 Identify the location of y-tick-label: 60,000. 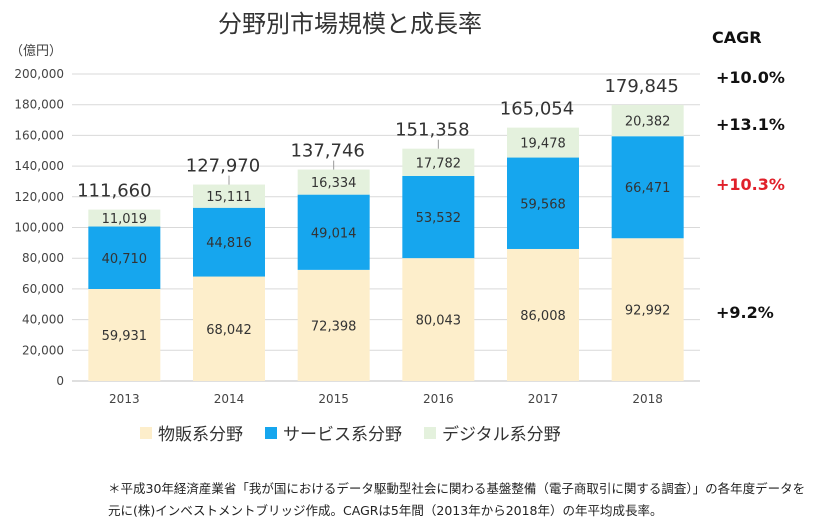
(43, 289).